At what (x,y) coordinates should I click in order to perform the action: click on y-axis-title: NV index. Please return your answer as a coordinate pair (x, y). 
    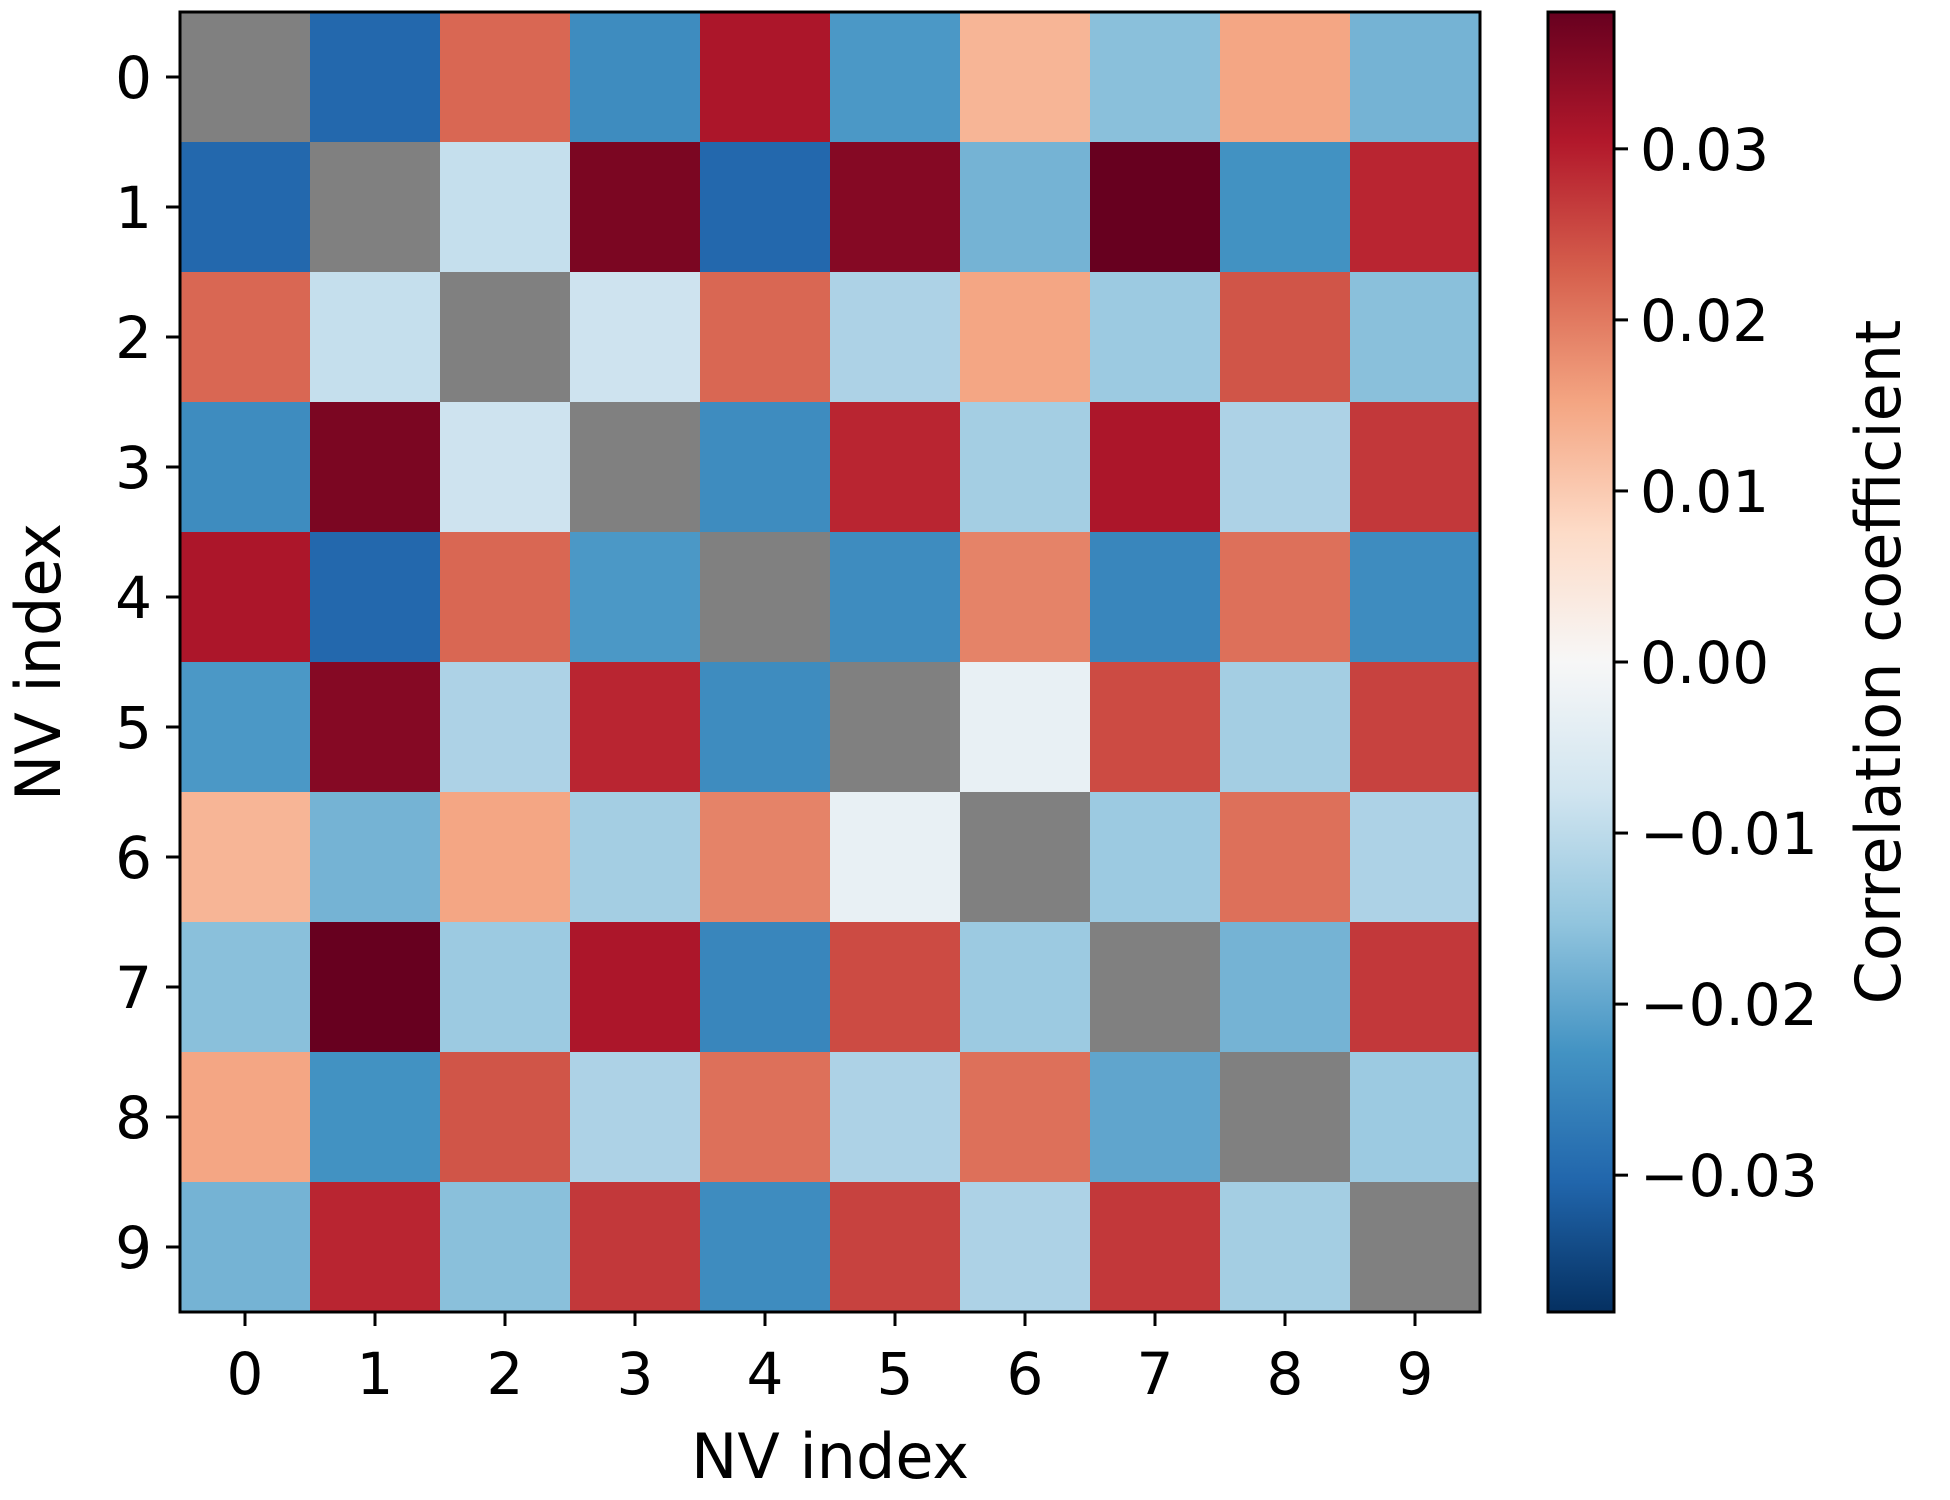
    Looking at the image, I should click on (38, 662).